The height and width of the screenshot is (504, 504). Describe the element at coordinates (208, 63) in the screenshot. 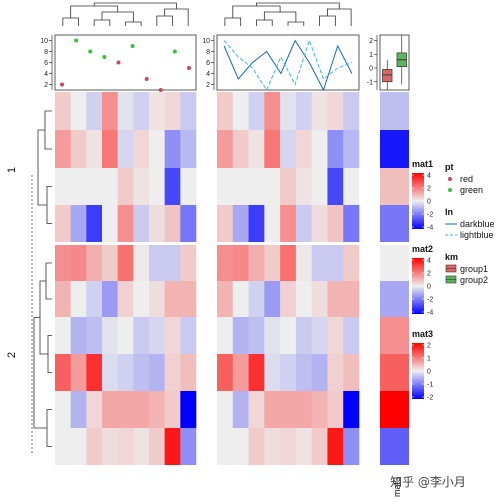

I see `line-annotation-tick-label: 6` at that location.